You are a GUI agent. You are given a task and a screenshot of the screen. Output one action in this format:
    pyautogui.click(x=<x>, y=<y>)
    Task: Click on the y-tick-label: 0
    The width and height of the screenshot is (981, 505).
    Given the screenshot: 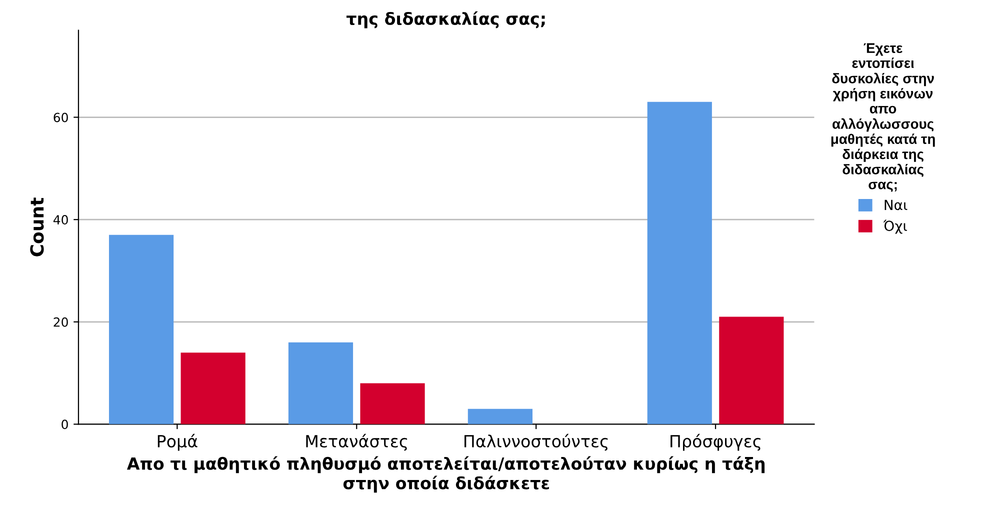 What is the action you would take?
    pyautogui.click(x=65, y=425)
    